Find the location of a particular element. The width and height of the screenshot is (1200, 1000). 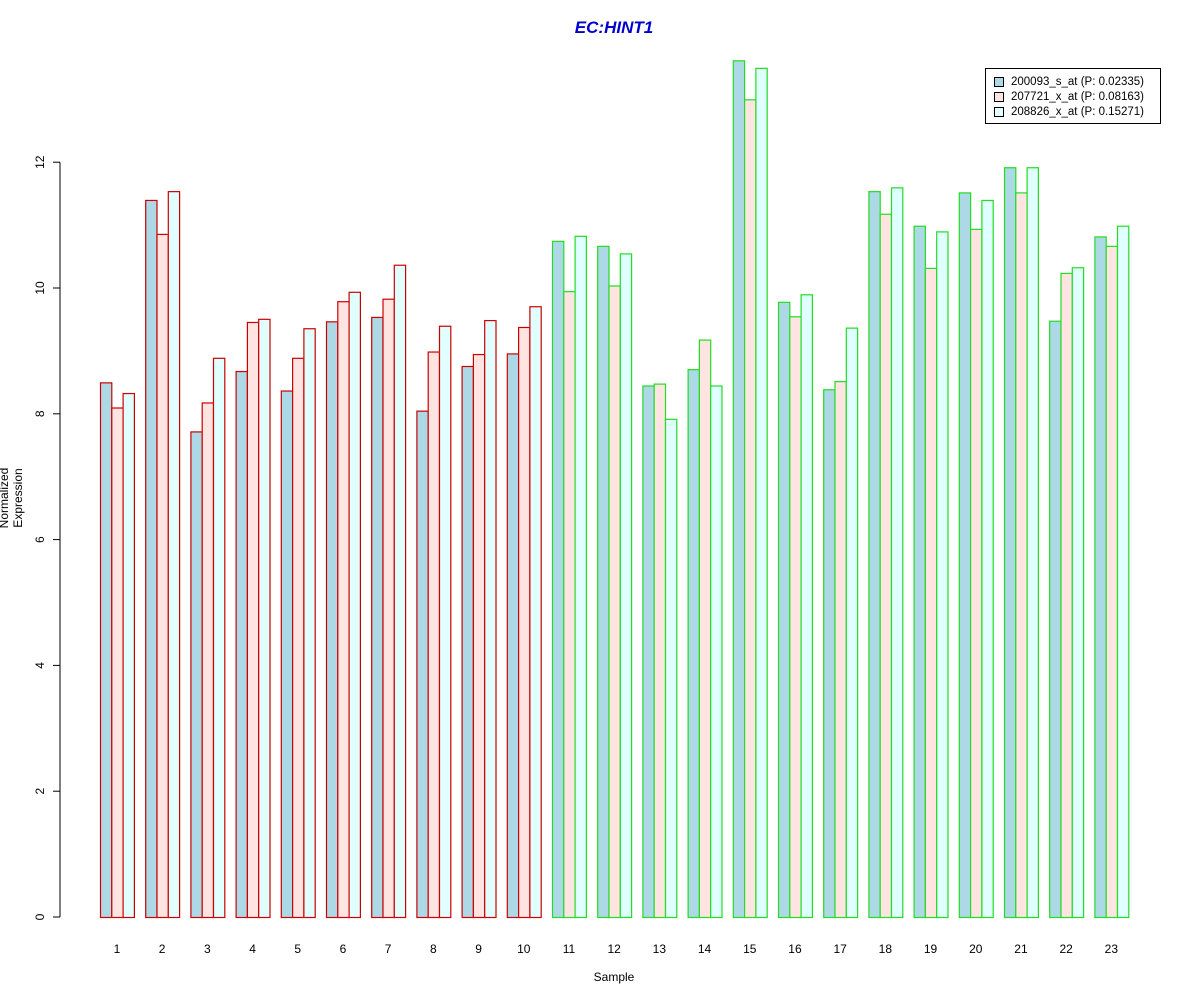

x-tick-label: 3 is located at coordinates (207, 949).